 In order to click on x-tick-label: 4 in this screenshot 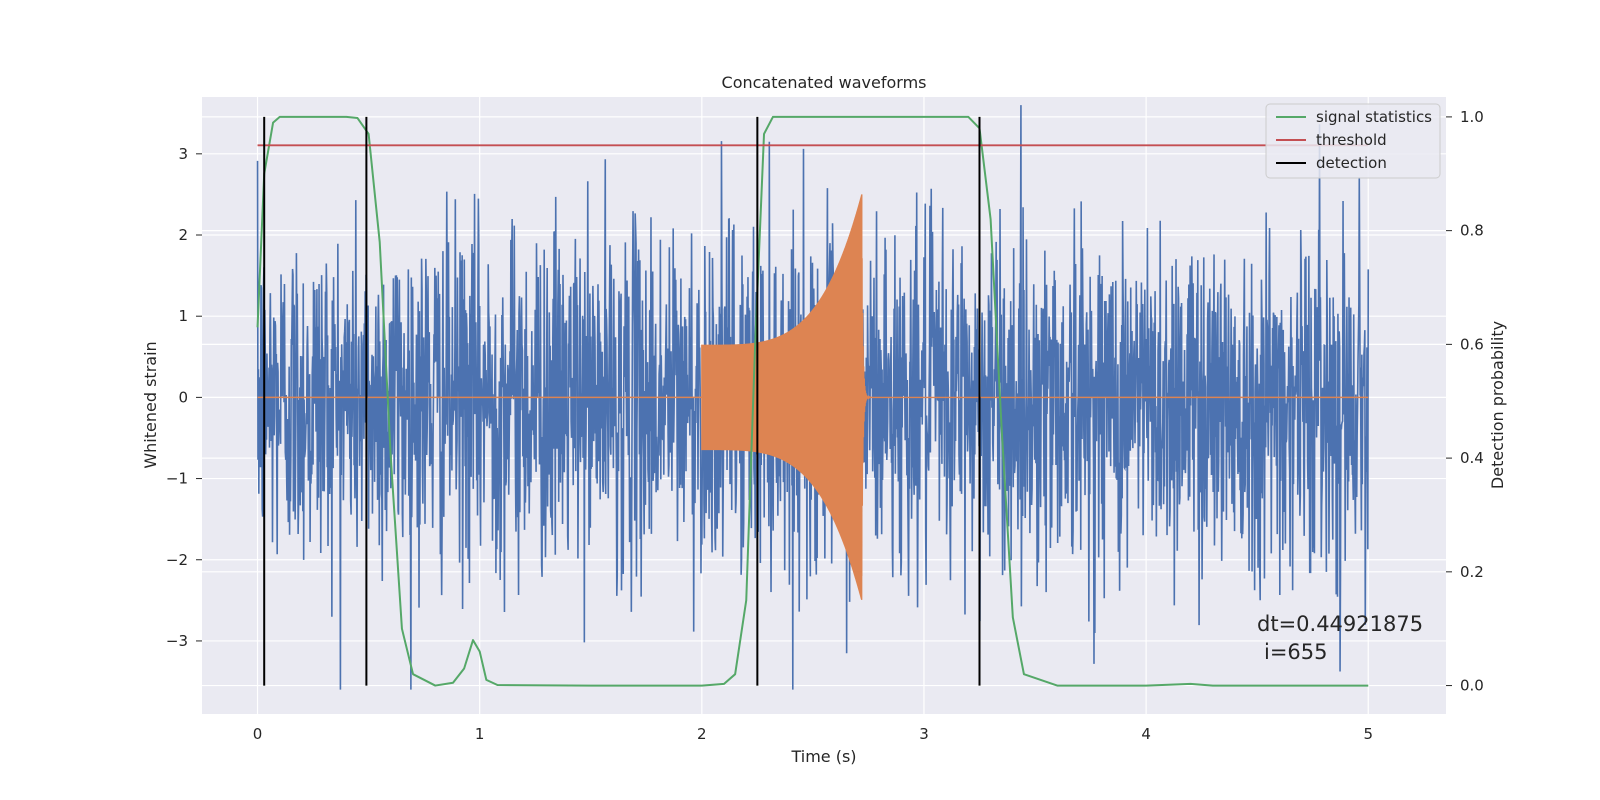, I will do `click(1146, 734)`.